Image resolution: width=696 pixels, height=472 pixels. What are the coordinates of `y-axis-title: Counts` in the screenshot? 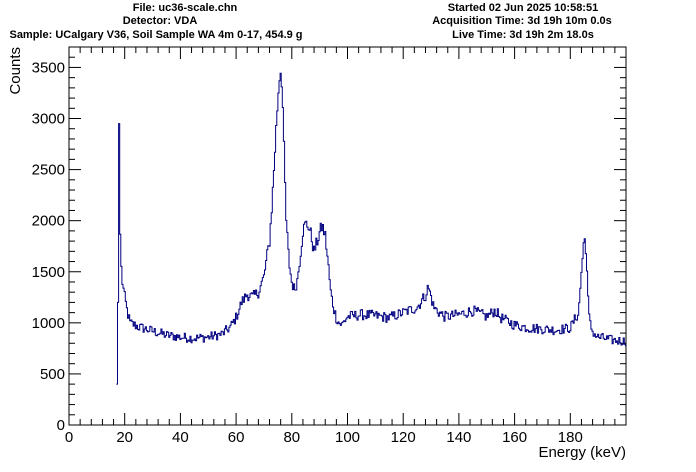 It's located at (15, 71).